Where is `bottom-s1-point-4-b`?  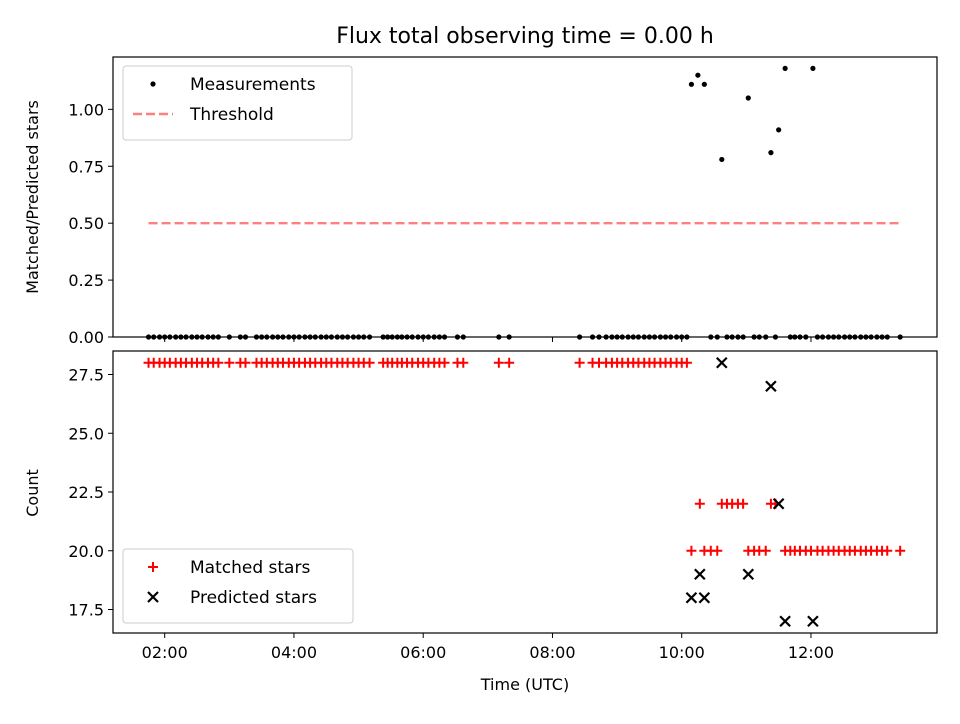
bottom-s1-point-4-b is located at coordinates (748, 574).